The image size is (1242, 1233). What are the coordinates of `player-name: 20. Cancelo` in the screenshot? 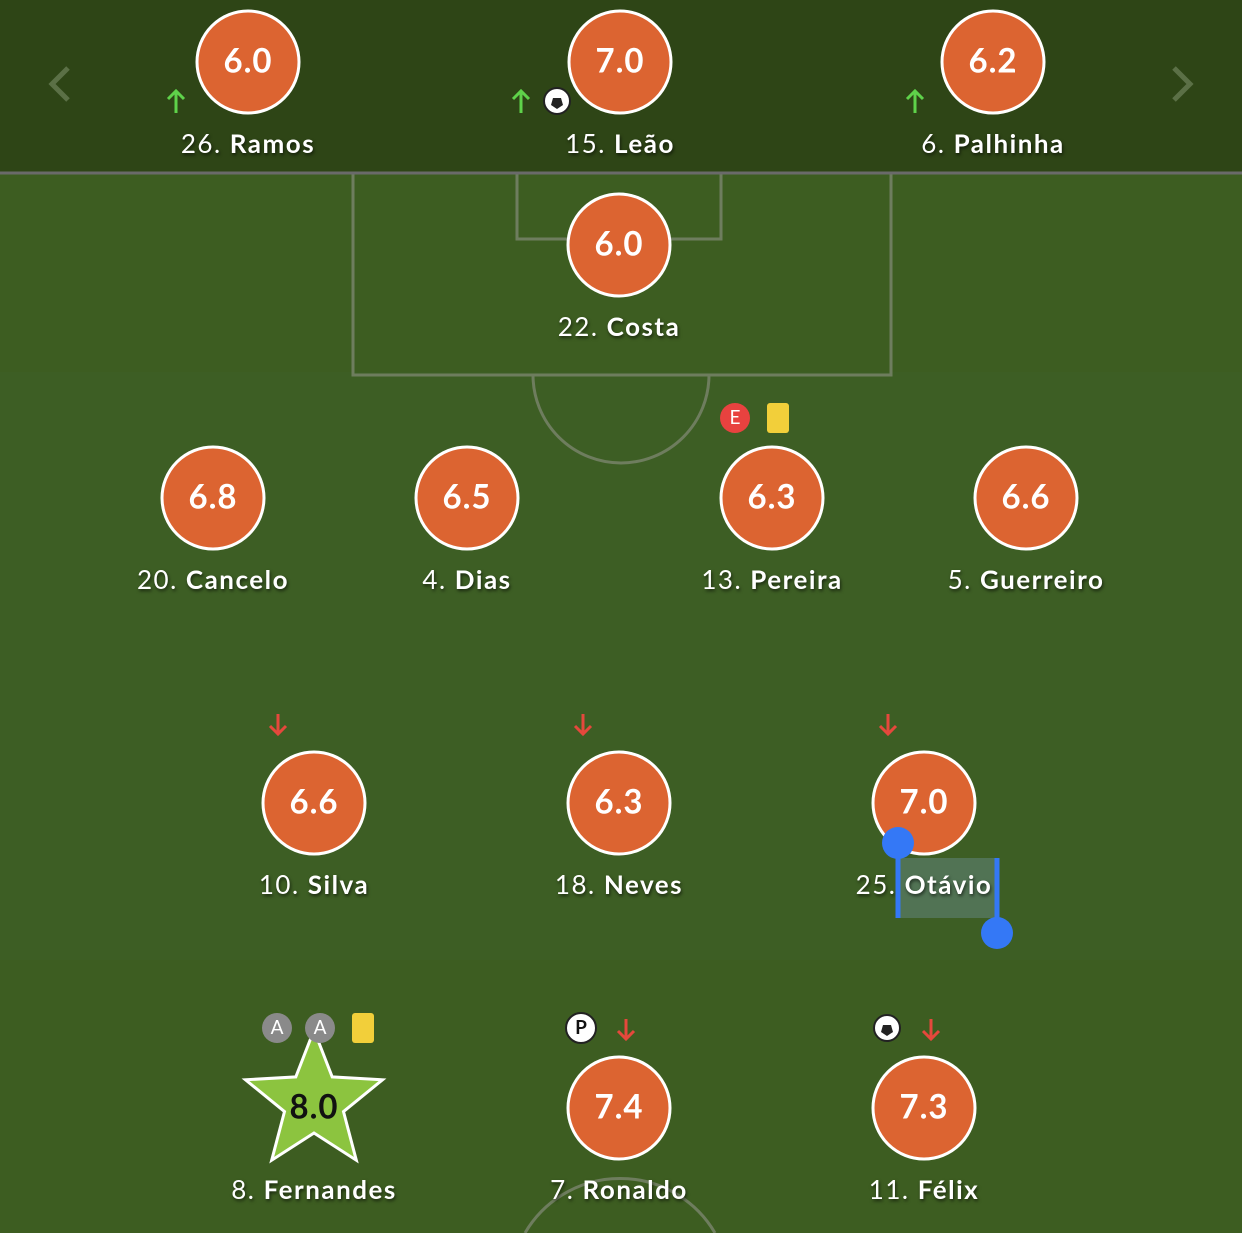 It's located at (213, 579).